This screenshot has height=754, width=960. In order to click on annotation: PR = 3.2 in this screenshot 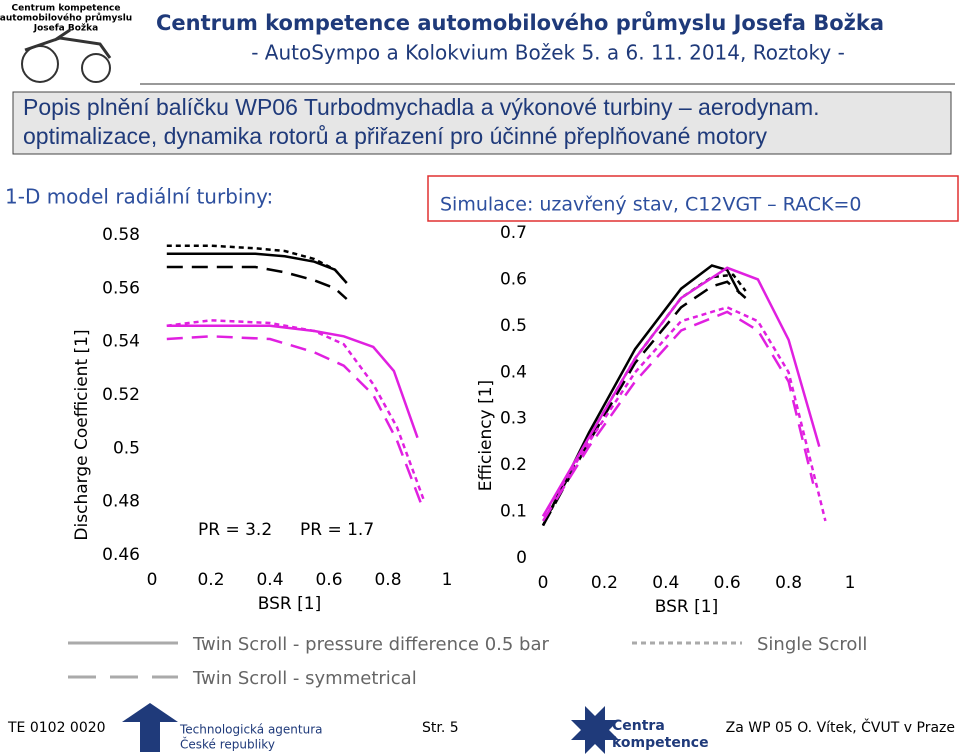, I will do `click(235, 530)`.